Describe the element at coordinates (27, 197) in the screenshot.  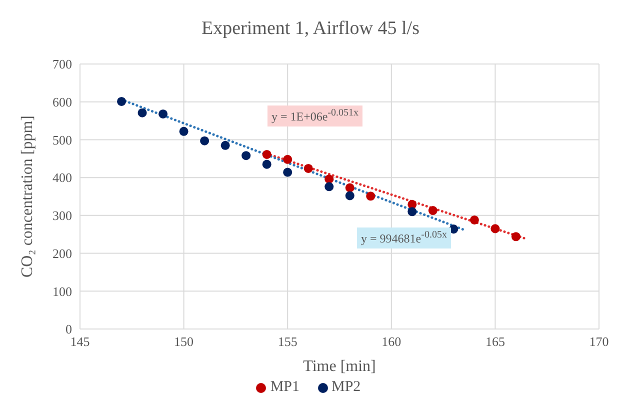
I see `y-axis-title: CO₂ concentration [ppm]` at that location.